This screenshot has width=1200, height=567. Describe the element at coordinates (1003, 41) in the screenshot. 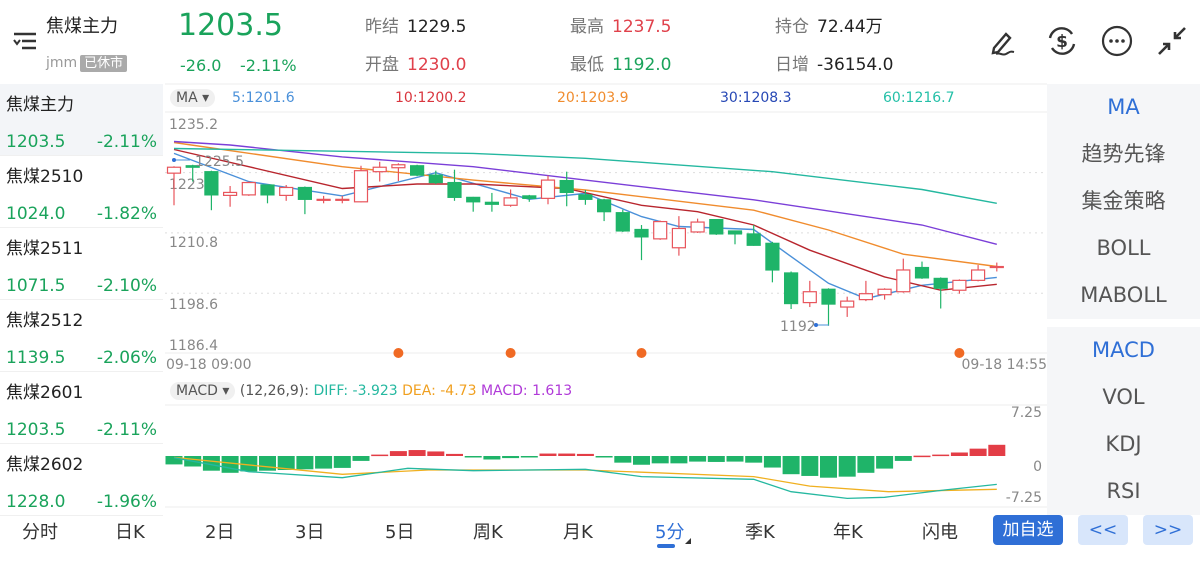

I see `draw-pen-icon` at that location.